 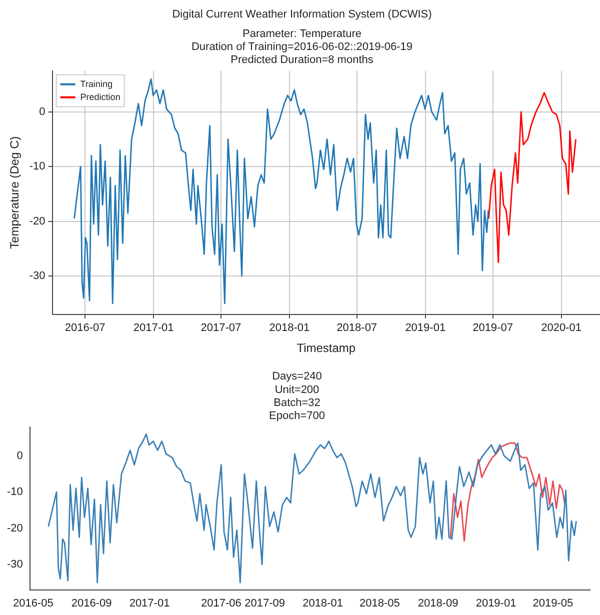 I want to click on x-tick-label: 2016-09, so click(x=91, y=603).